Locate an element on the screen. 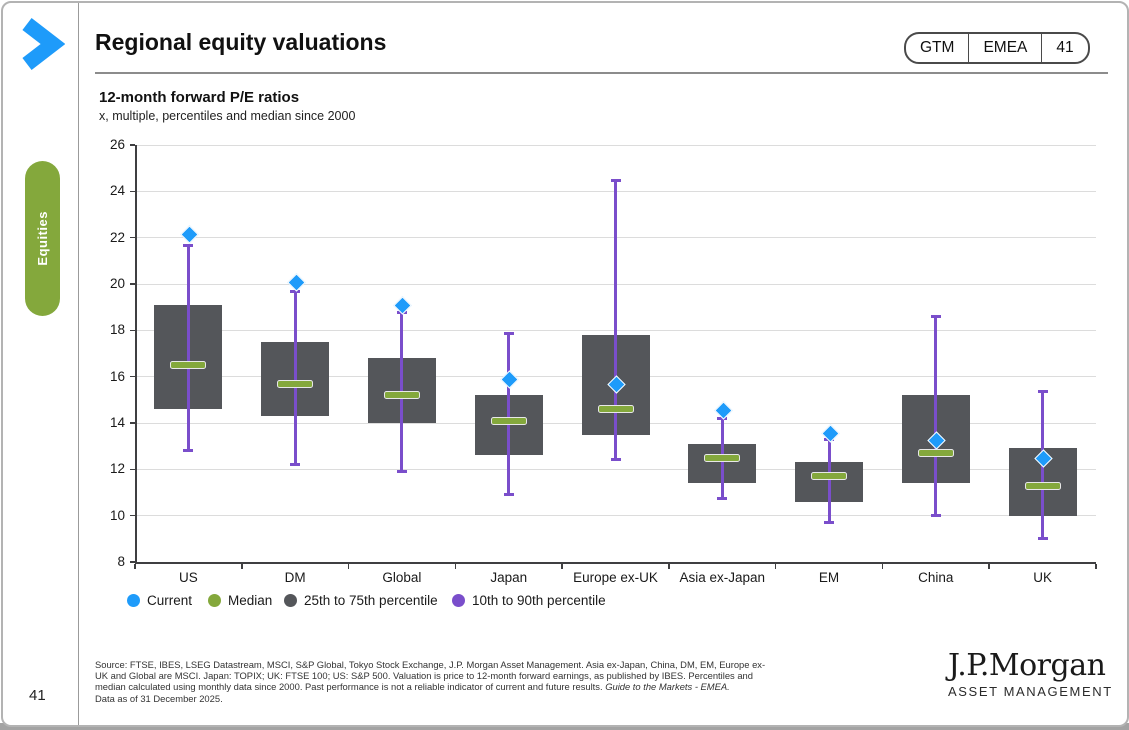  sidebar-divider is located at coordinates (78, 364).